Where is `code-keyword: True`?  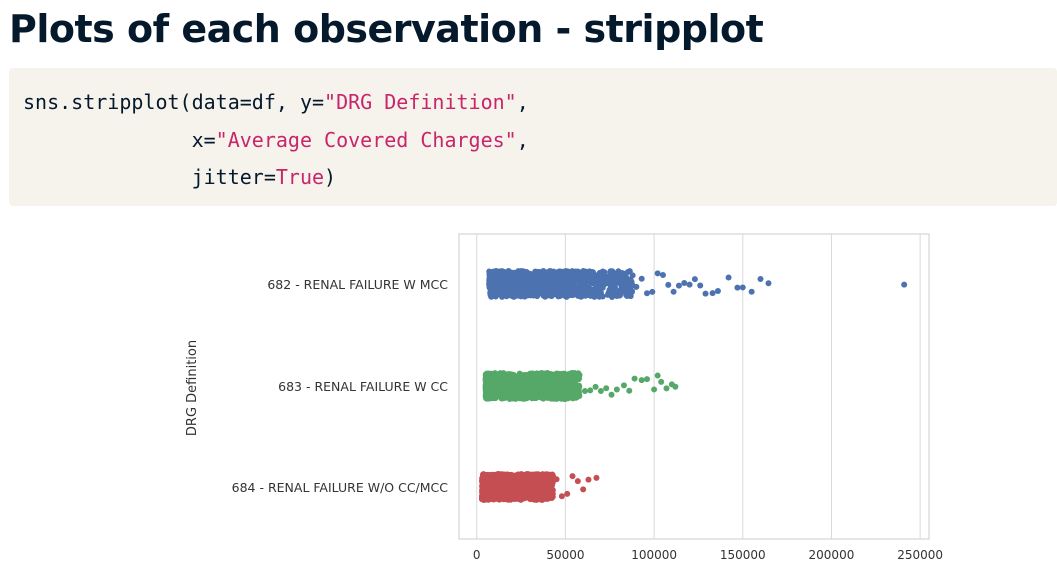 code-keyword: True is located at coordinates (300, 177).